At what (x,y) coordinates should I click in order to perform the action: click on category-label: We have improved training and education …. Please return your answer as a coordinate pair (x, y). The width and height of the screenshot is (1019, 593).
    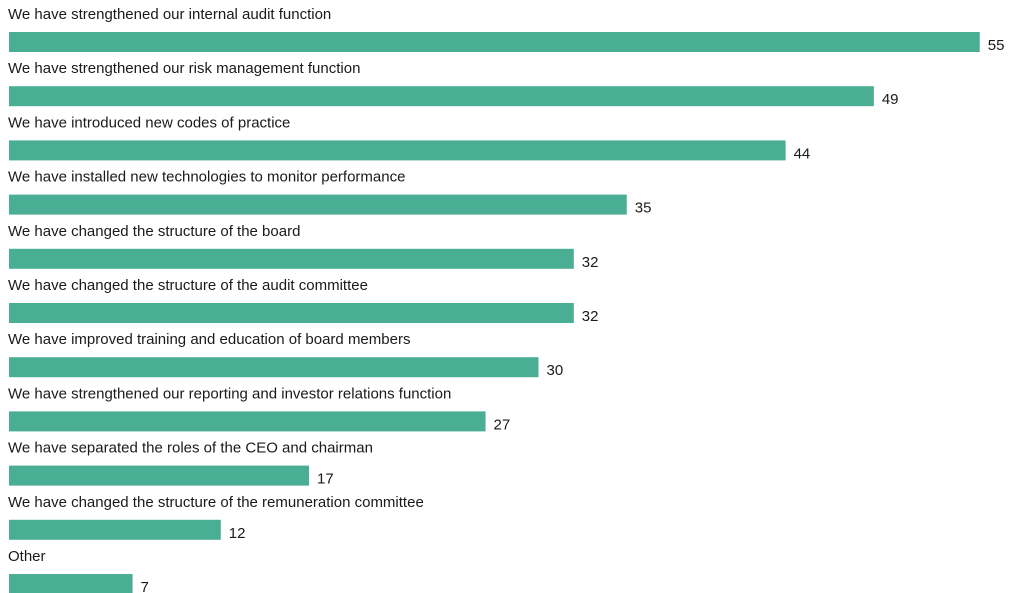
    Looking at the image, I should click on (209, 339).